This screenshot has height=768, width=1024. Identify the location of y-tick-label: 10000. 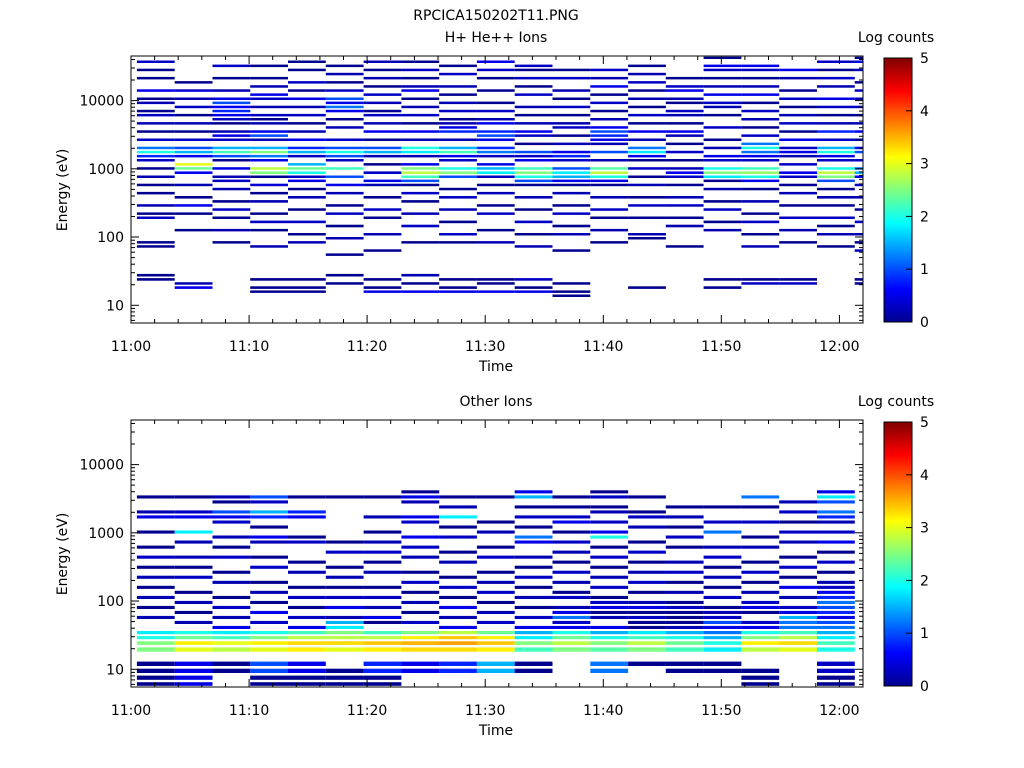
(101, 102).